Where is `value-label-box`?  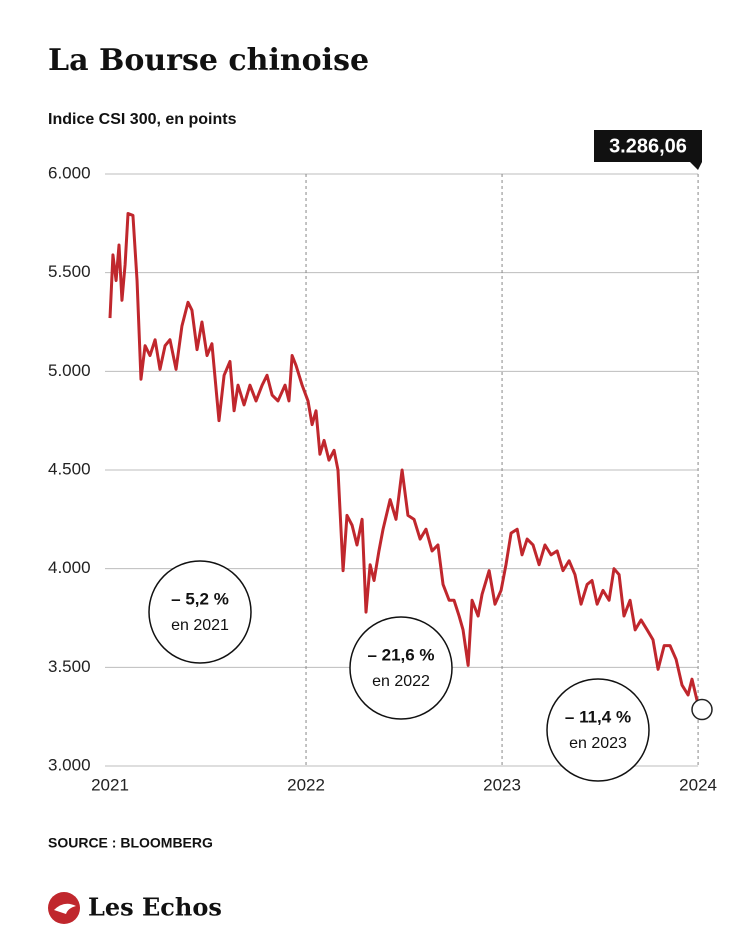 value-label-box is located at coordinates (648, 146).